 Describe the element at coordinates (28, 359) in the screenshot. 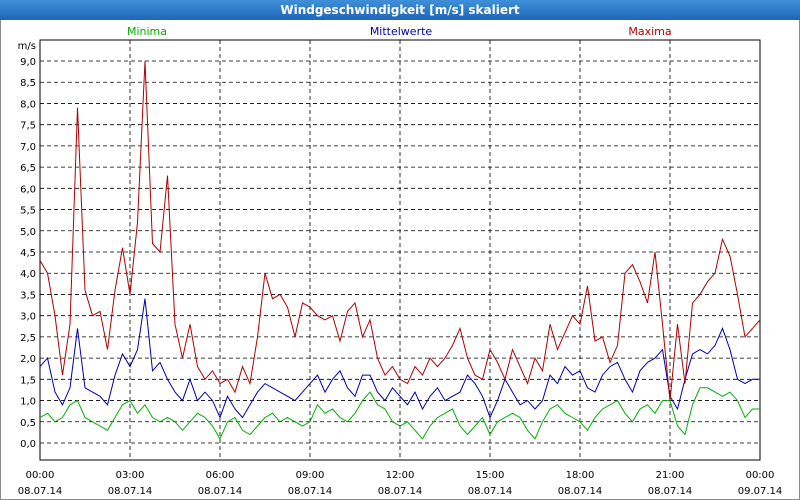

I see `y-tick-label: 2,0` at that location.